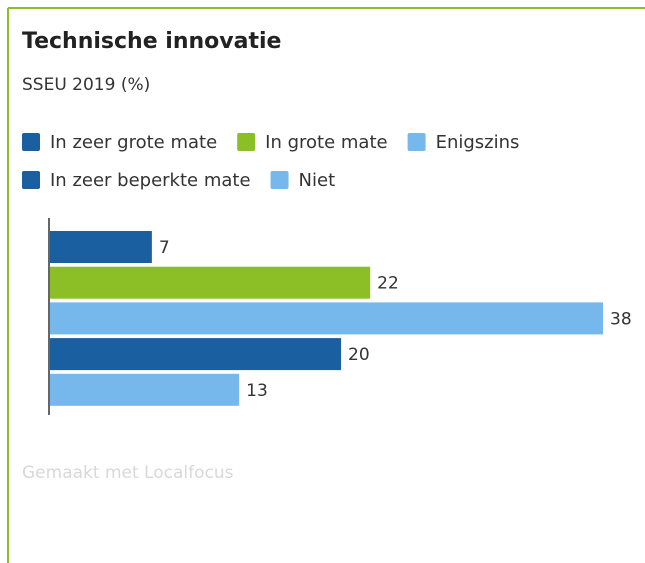 The width and height of the screenshot is (645, 563). What do you see at coordinates (388, 284) in the screenshot?
I see `data-label: 22` at bounding box center [388, 284].